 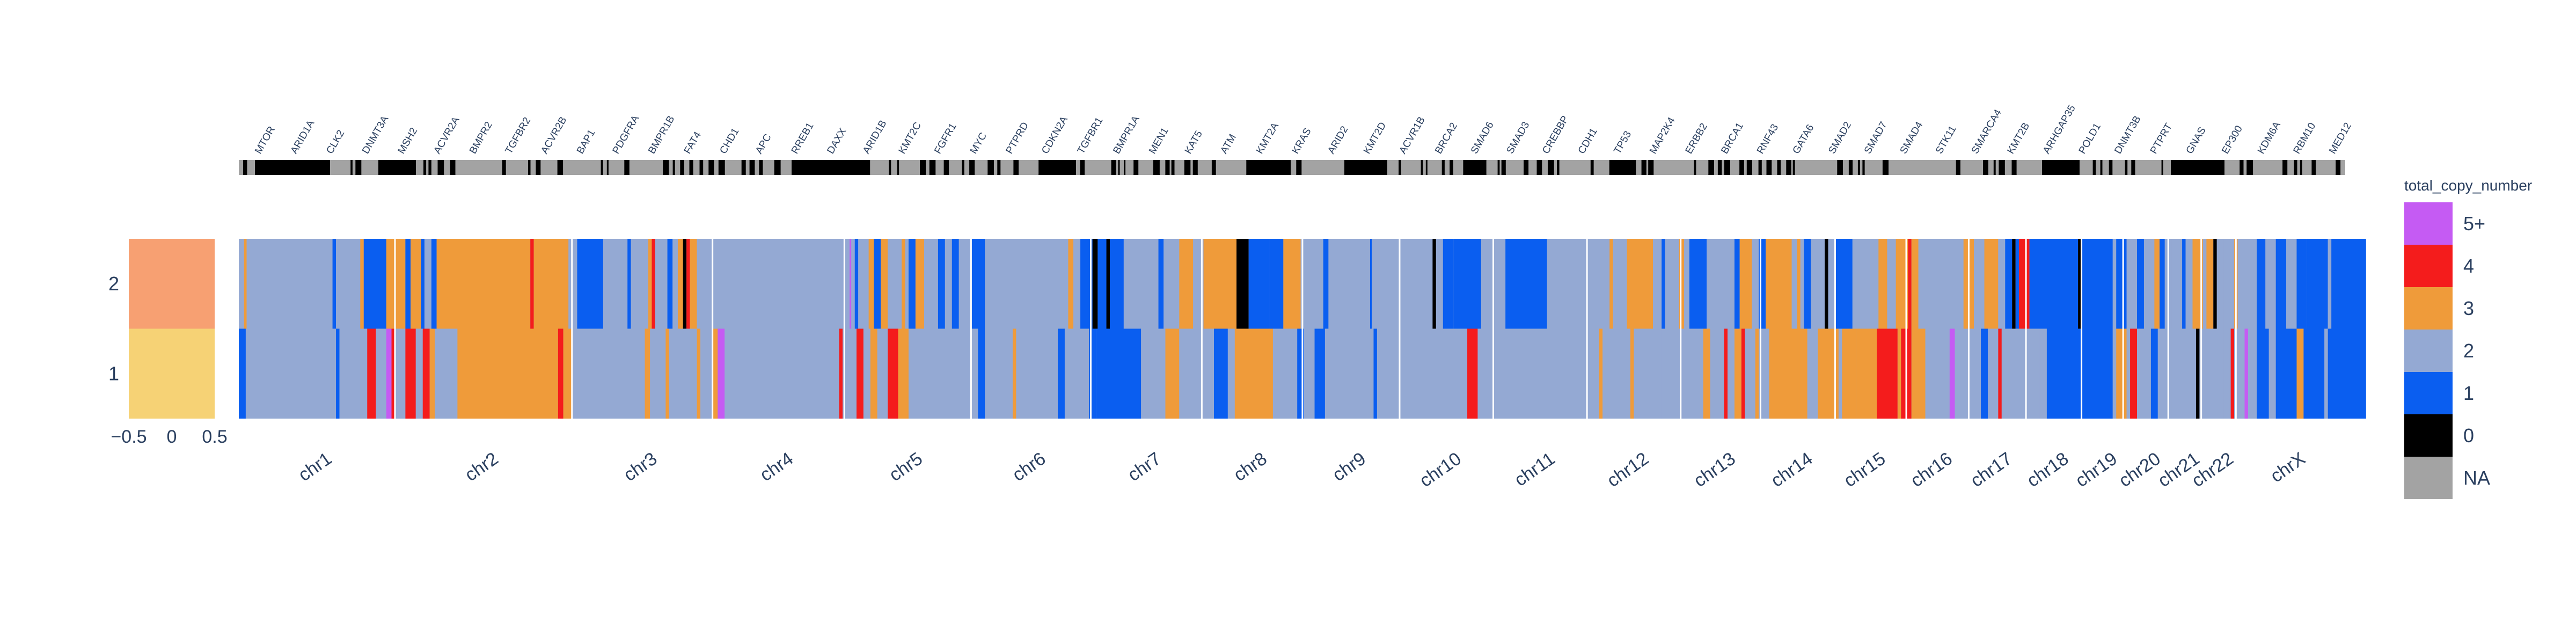 I want to click on gene-label: ACVR2A, so click(x=446, y=135).